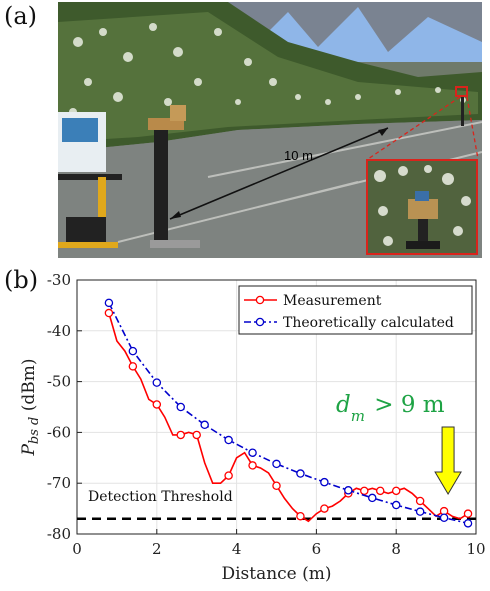  What do you see at coordinates (59, 432) in the screenshot?
I see `y-tick-label: -60` at bounding box center [59, 432].